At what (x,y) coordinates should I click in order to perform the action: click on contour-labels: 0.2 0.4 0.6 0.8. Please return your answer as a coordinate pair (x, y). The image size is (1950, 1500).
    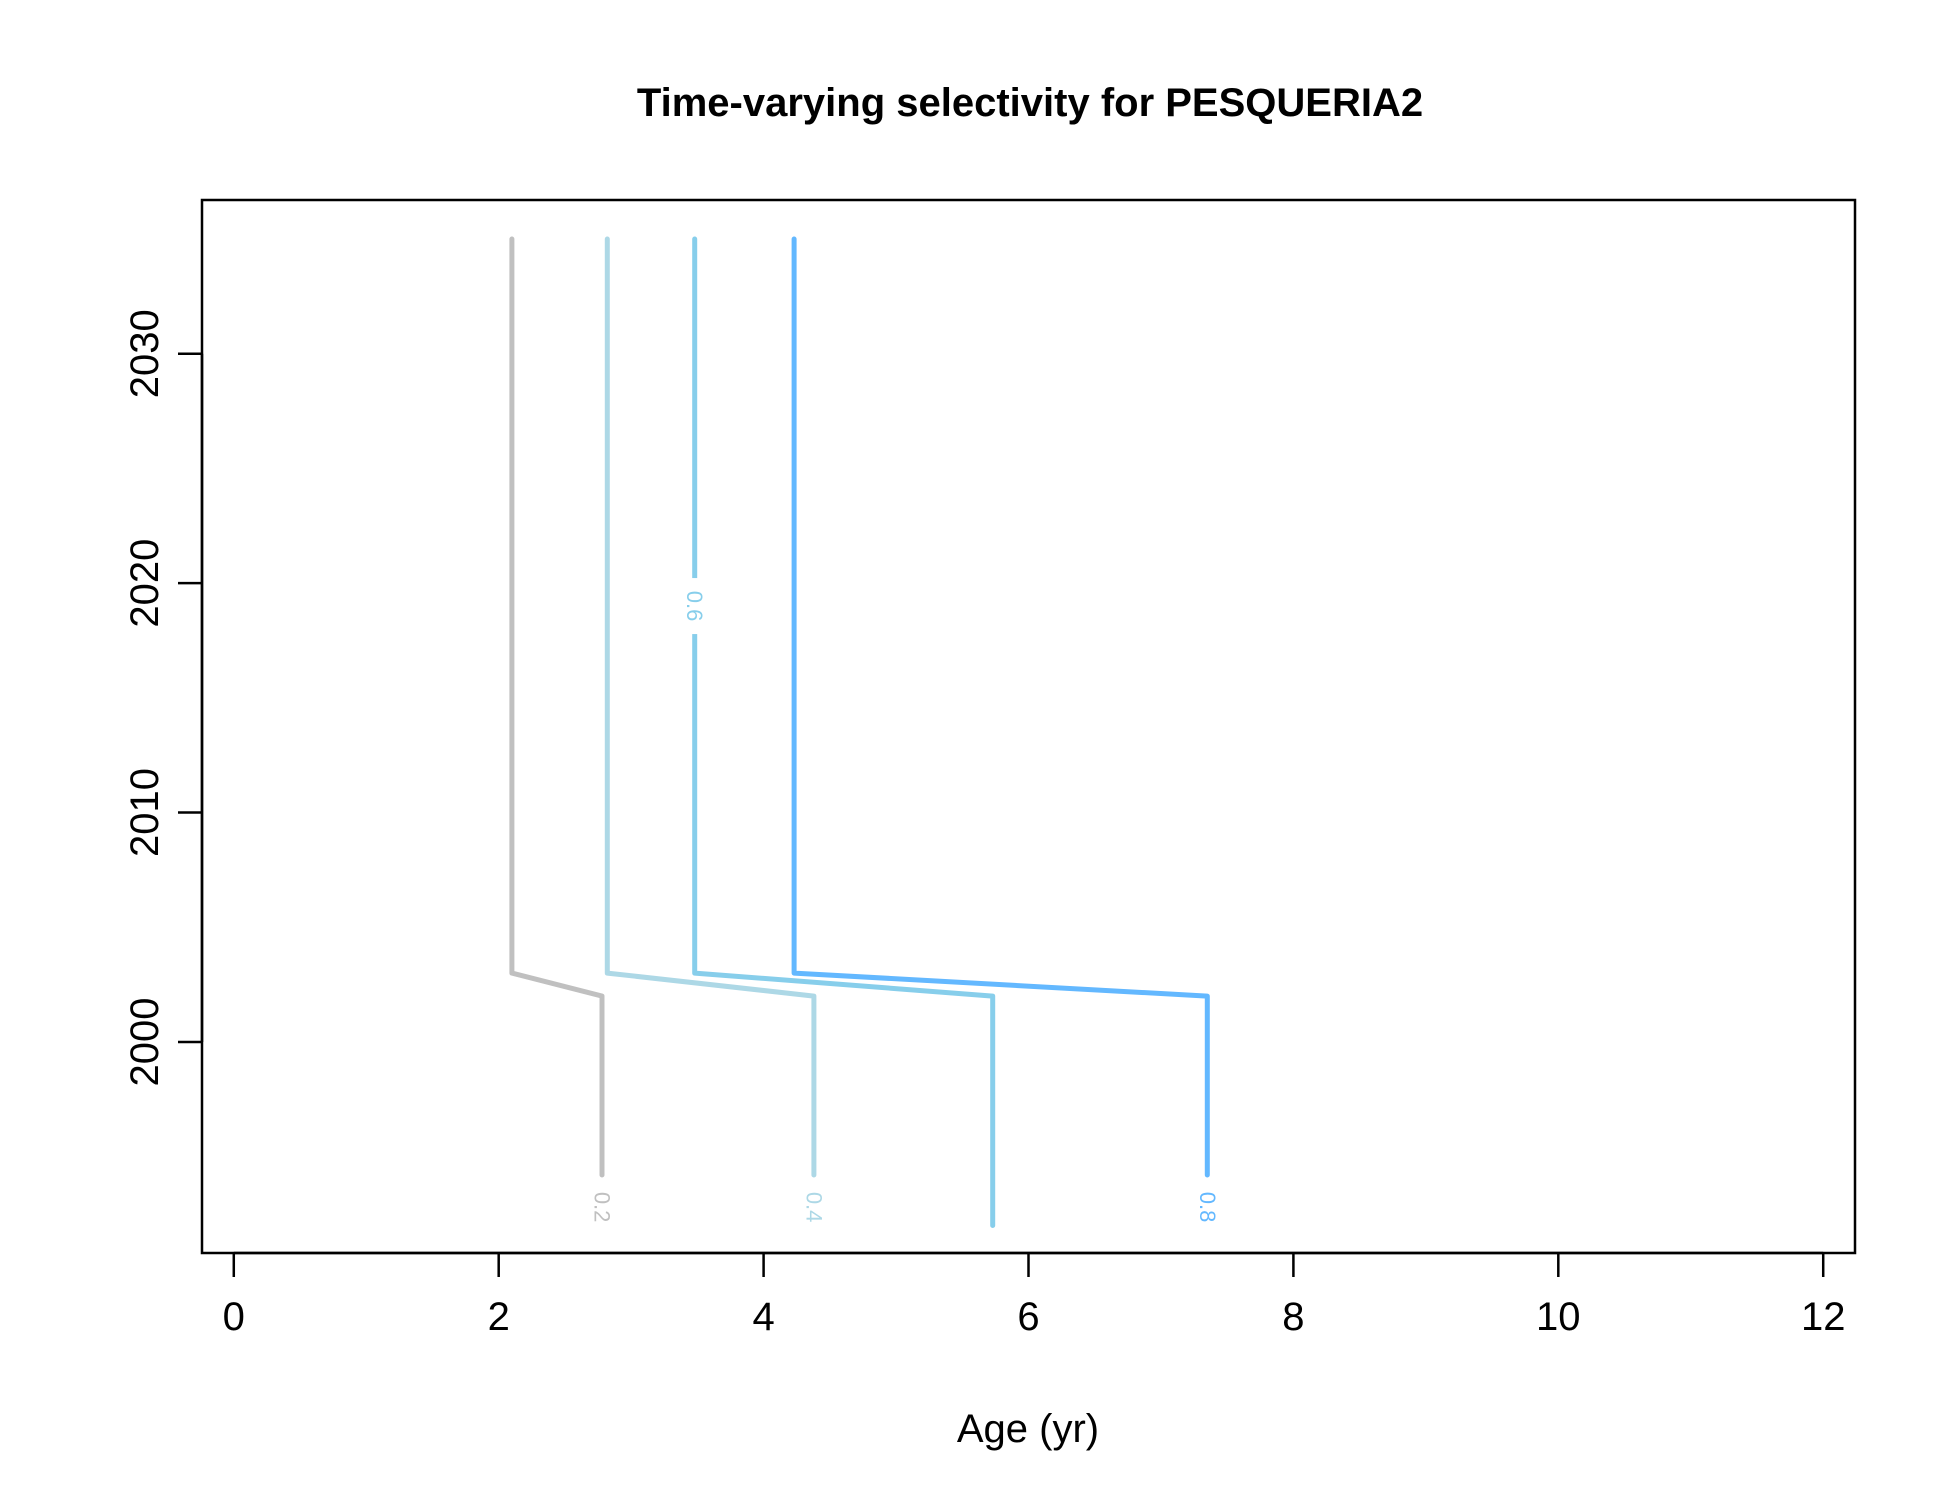
    Looking at the image, I should click on (905, 907).